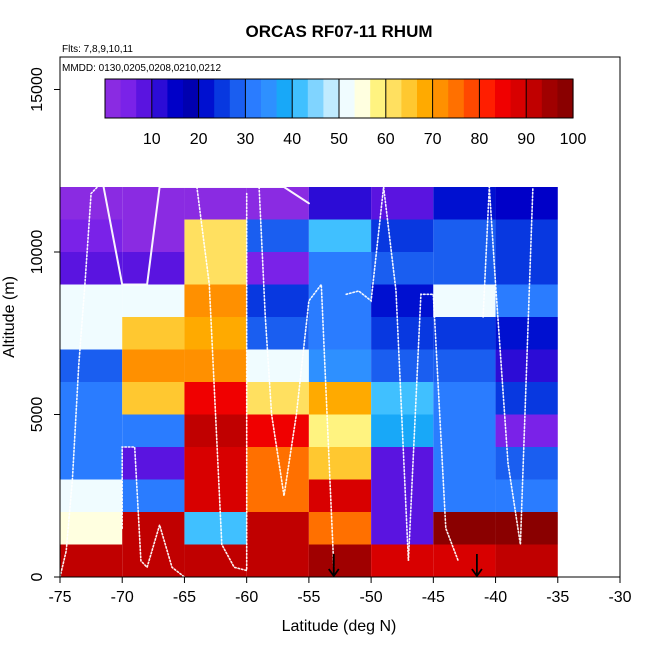 This screenshot has width=650, height=655. Describe the element at coordinates (308, 597) in the screenshot. I see `x-tick-label: -55` at that location.